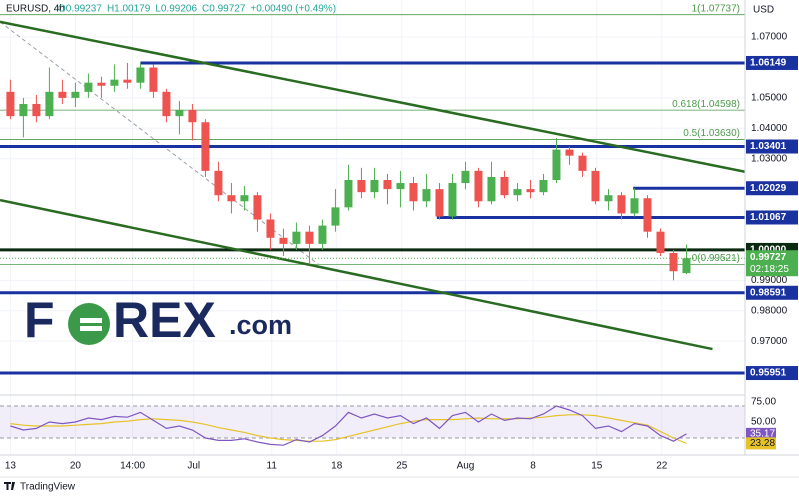  What do you see at coordinates (337, 466) in the screenshot?
I see `x-tick-label: 18` at bounding box center [337, 466].